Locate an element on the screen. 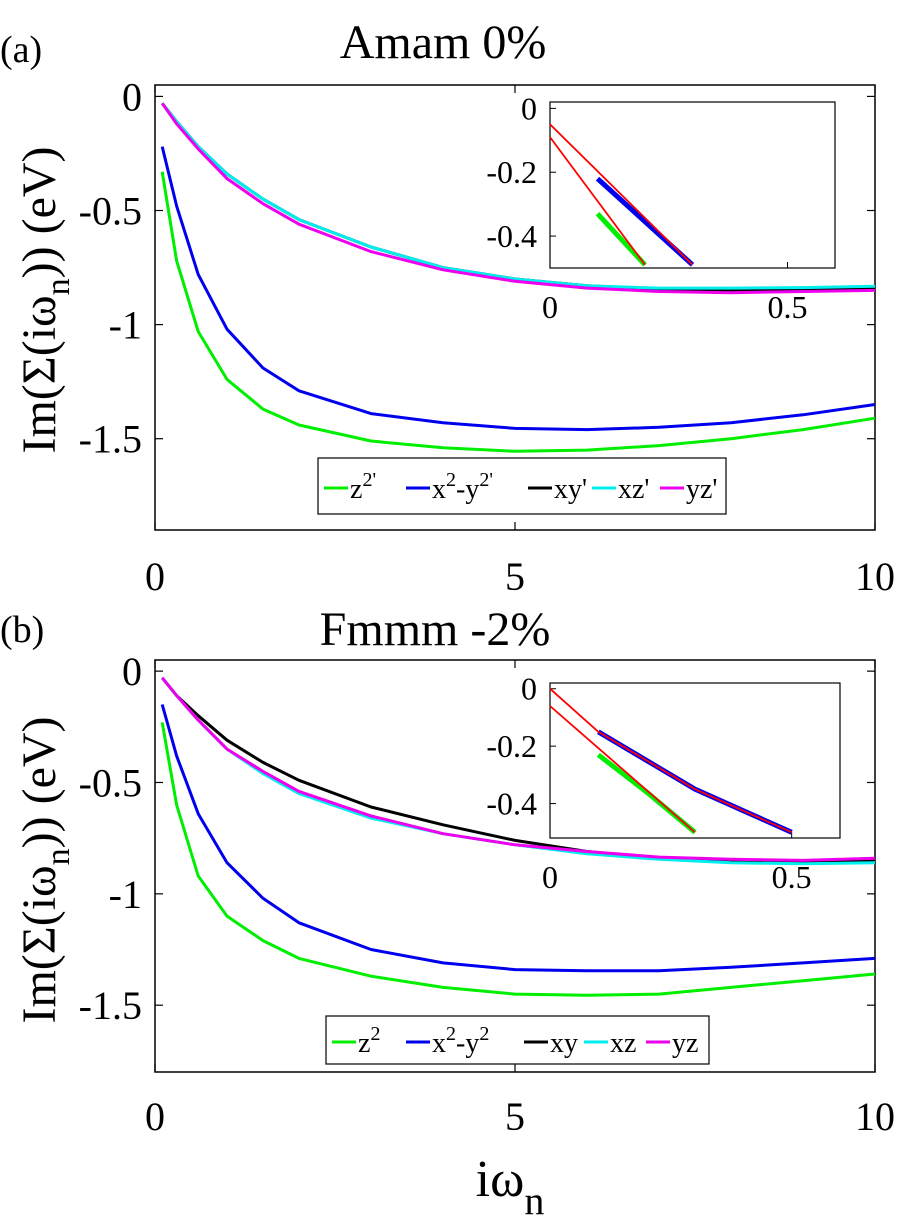 Image resolution: width=897 pixels, height=1221 pixels. legend-entry: yz is located at coordinates (685, 1043).